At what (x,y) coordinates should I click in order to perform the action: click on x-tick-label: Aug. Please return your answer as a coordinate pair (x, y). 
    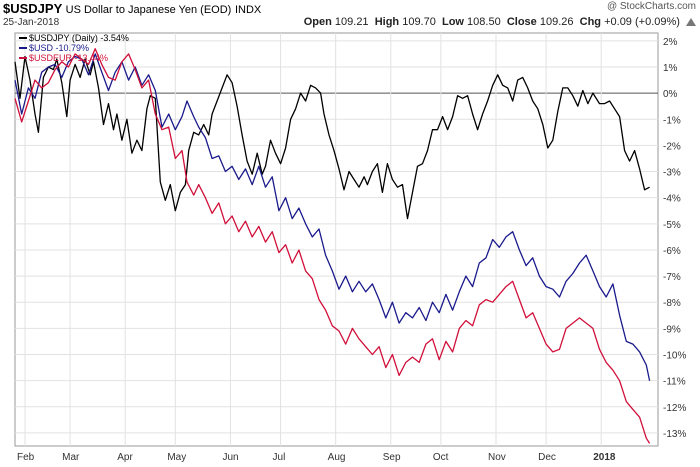
    Looking at the image, I should click on (337, 457).